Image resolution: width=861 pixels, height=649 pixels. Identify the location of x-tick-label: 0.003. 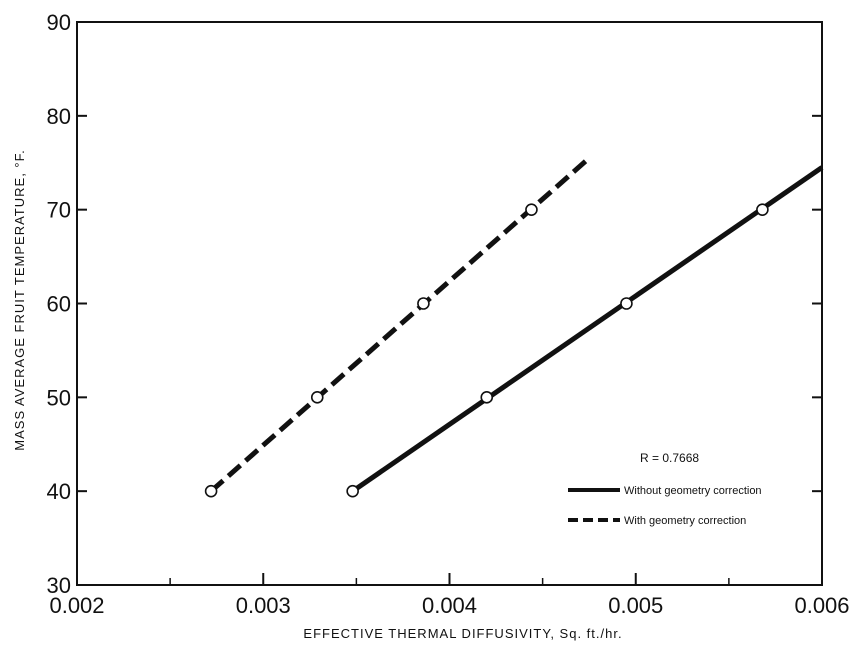
(263, 605).